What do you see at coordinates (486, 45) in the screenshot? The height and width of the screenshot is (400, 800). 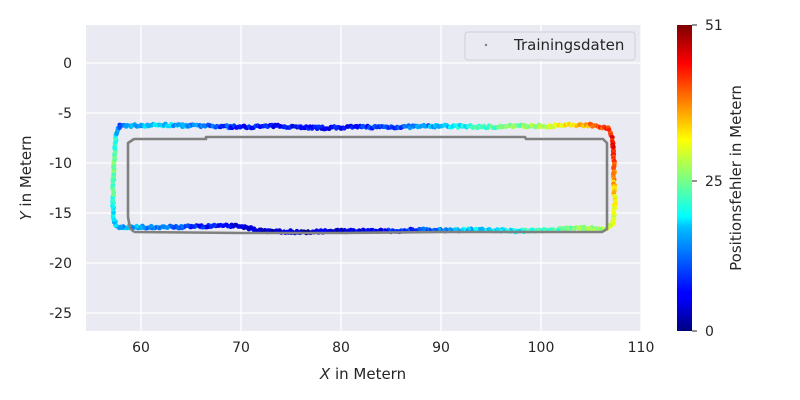 I see `legend-marker` at bounding box center [486, 45].